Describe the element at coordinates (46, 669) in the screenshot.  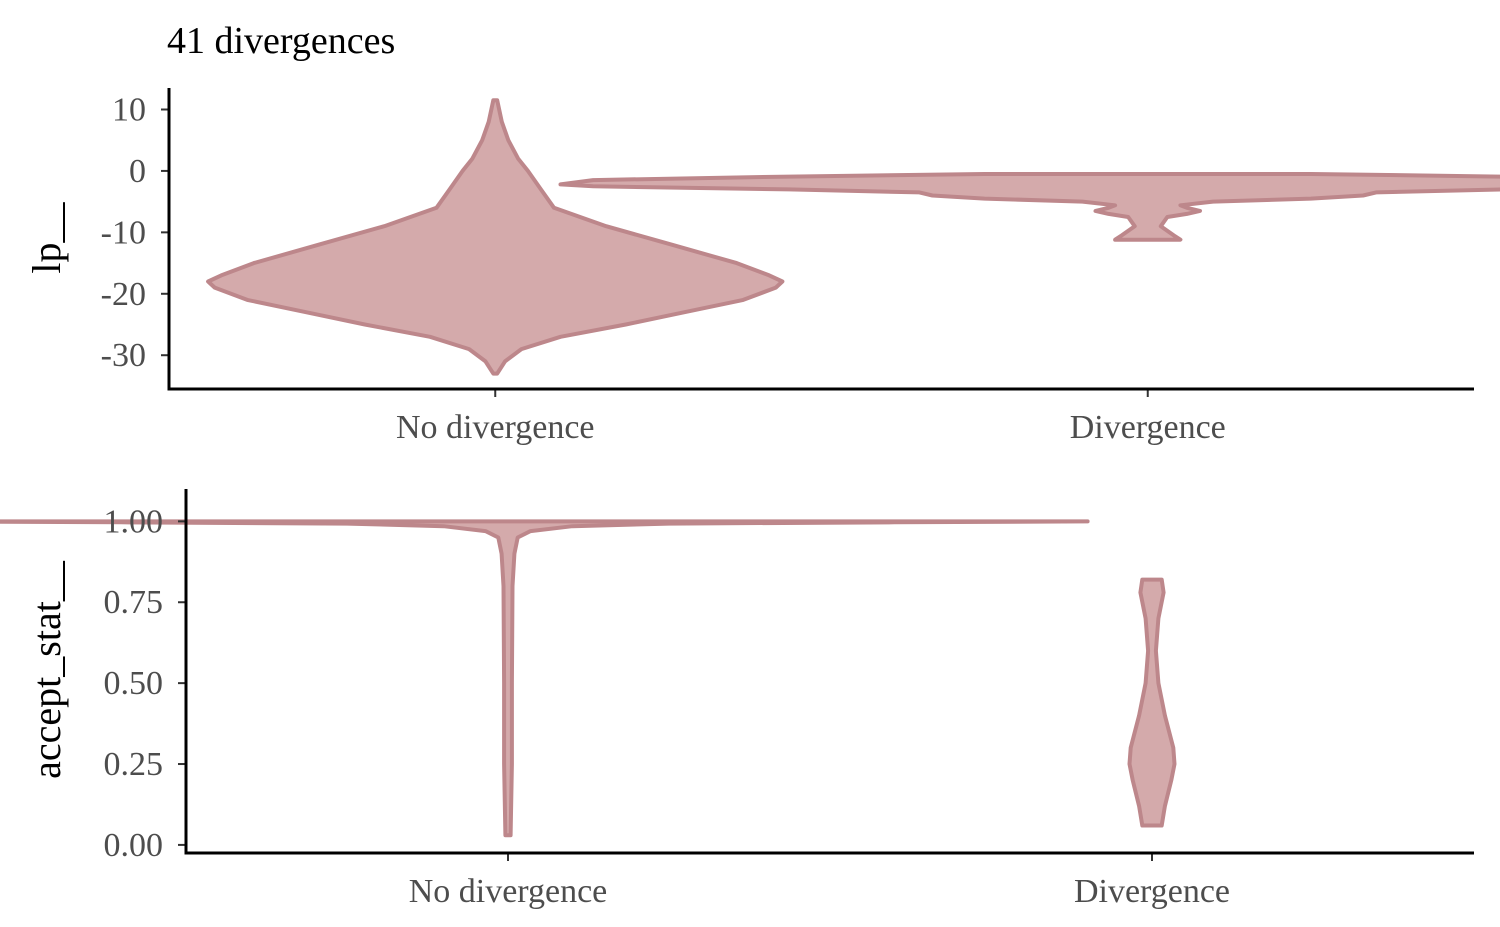
I see `panel-accept-stat-ylabel: accept_stat__` at that location.